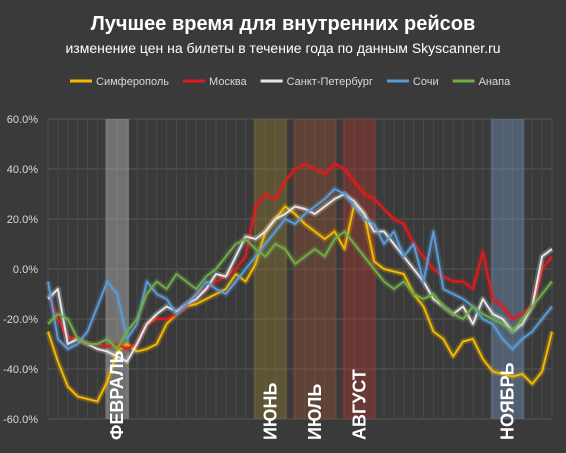  What do you see at coordinates (283, 24) in the screenshot?
I see `chart-title: Лучшее время для внутренних рейсов` at bounding box center [283, 24].